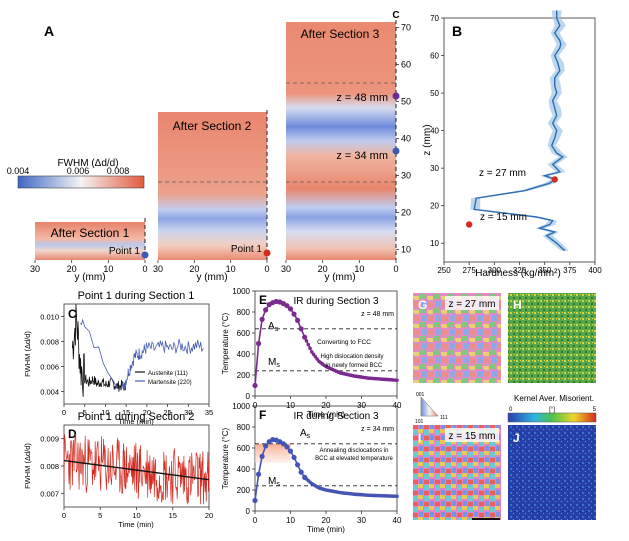  I want to click on heatmap-2-xaxis: 30 20 10 0, so click(211, 267).